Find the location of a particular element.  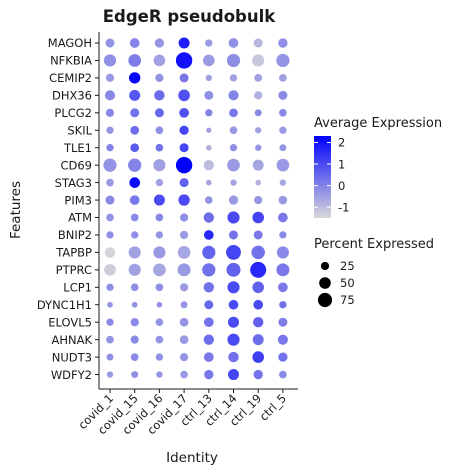

size-legend-label: 25 is located at coordinates (347, 266).